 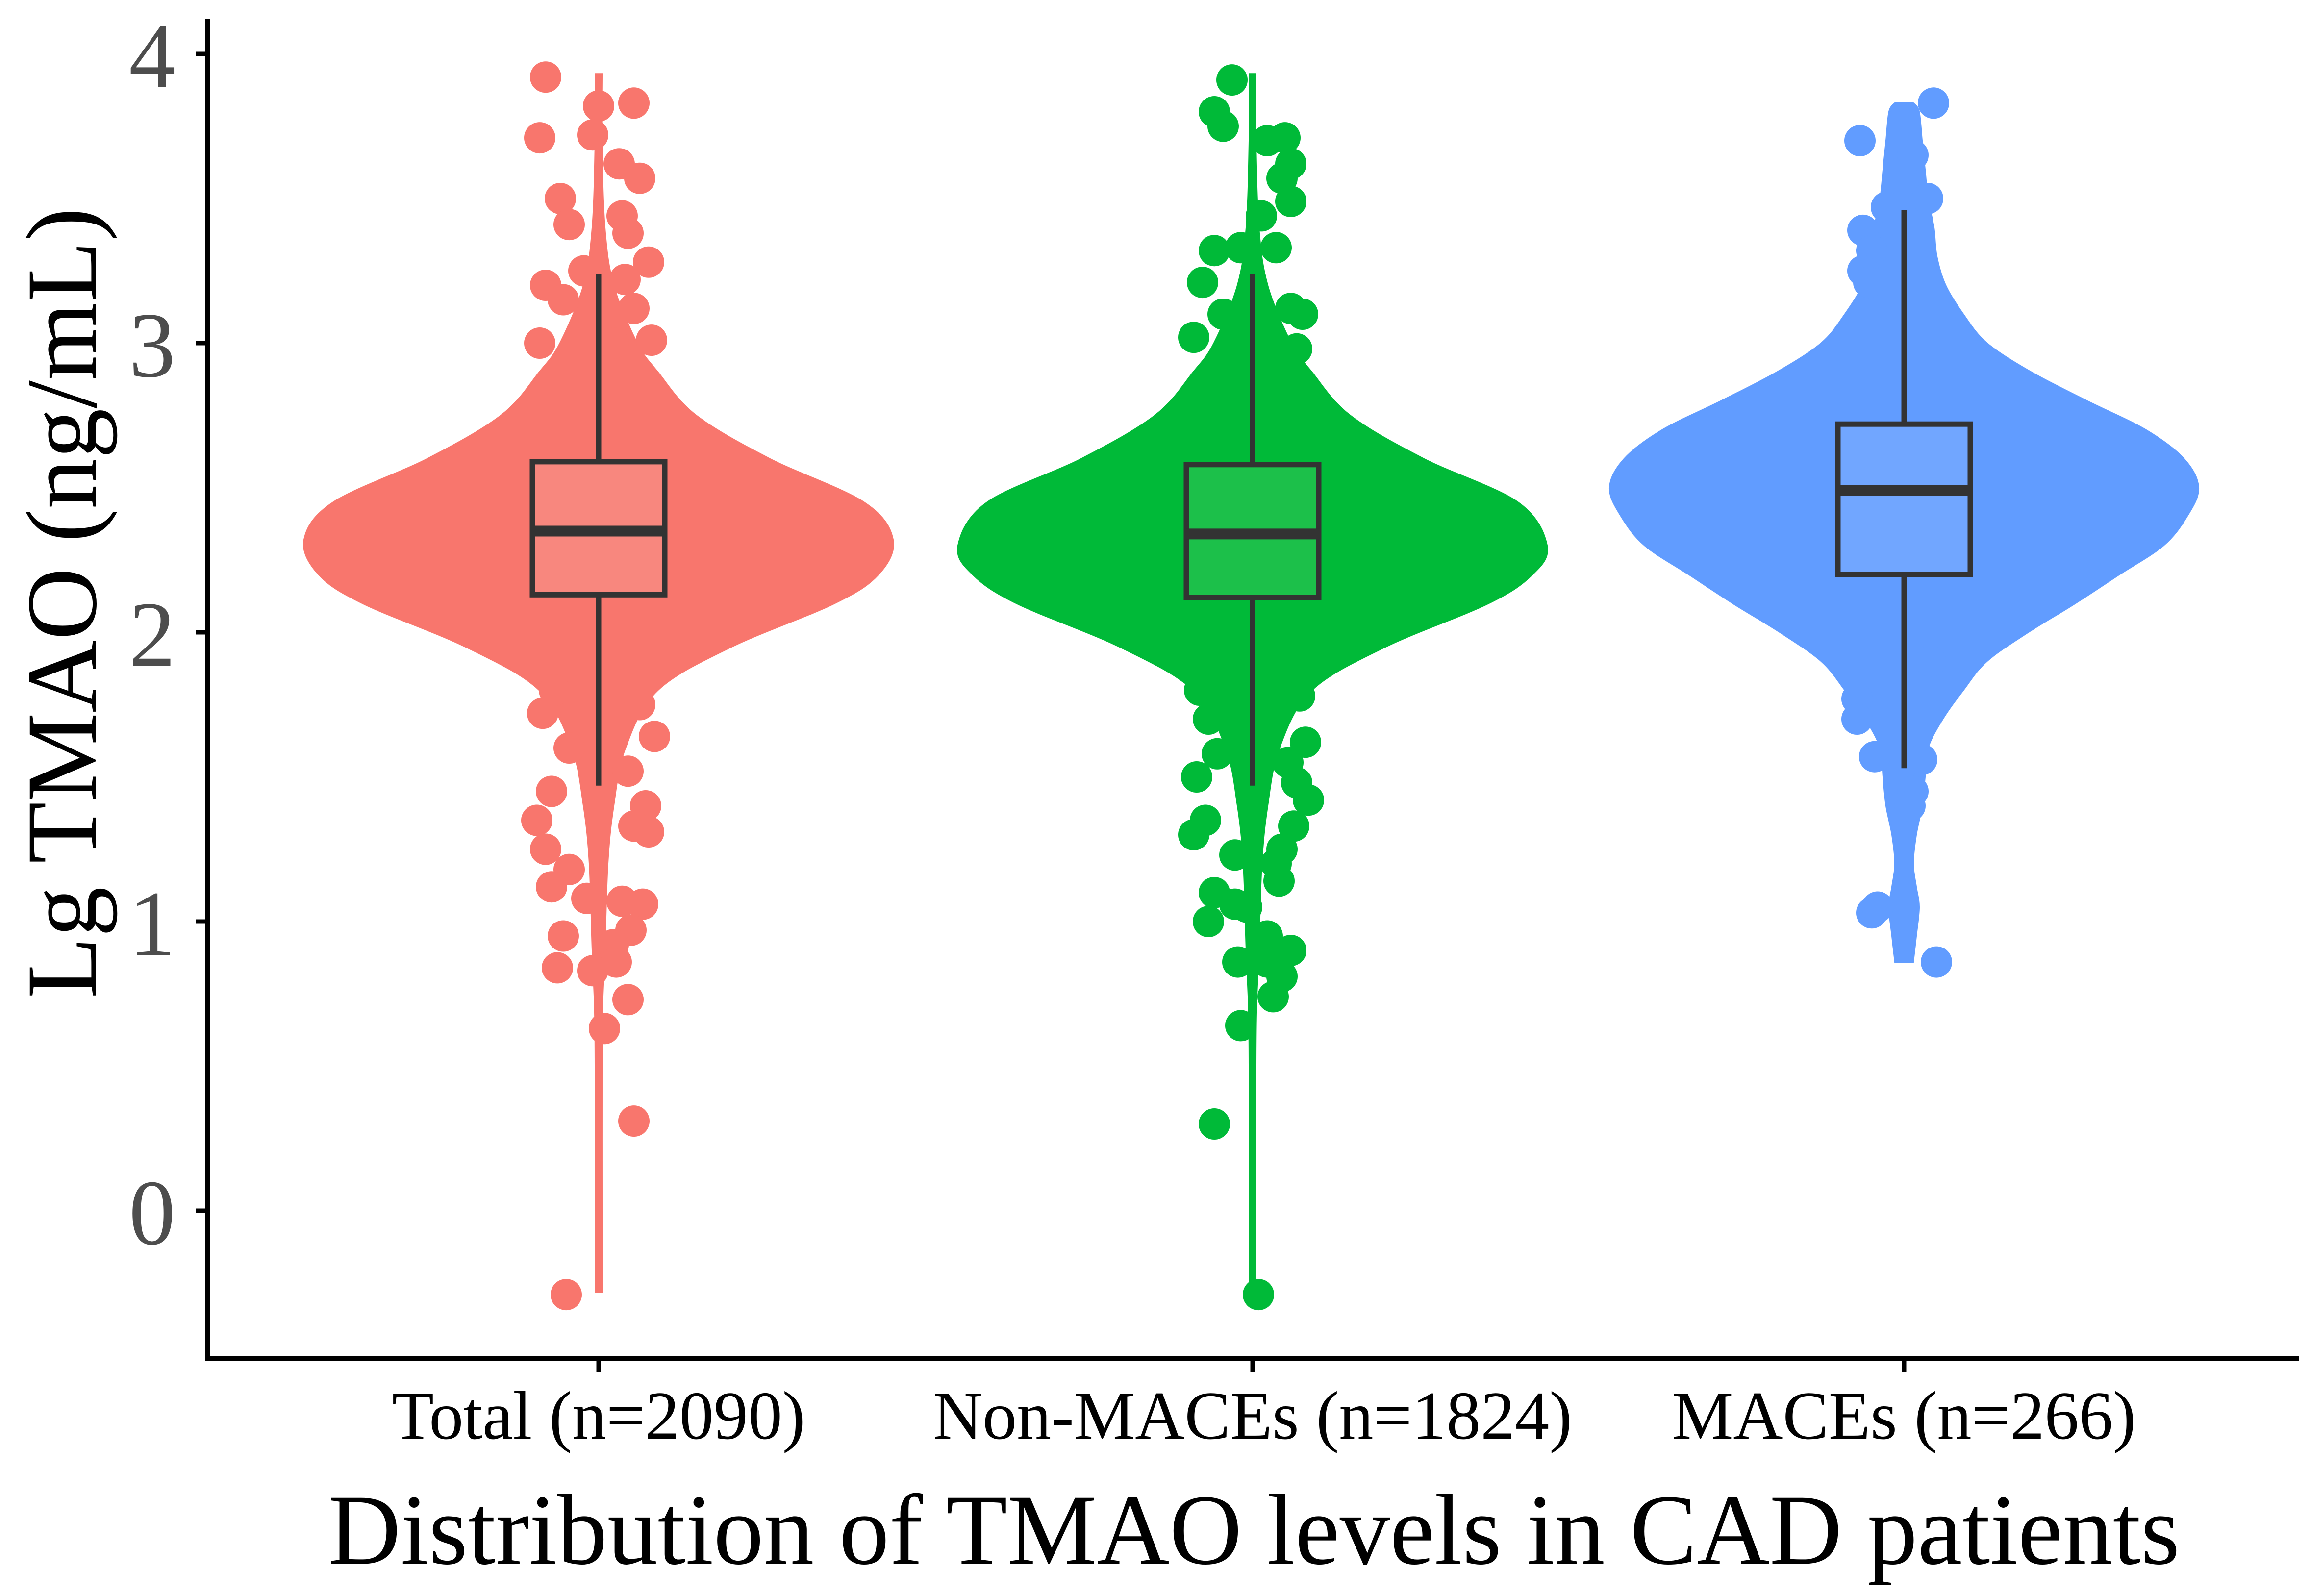 I want to click on iqr-box, so click(x=1904, y=499).